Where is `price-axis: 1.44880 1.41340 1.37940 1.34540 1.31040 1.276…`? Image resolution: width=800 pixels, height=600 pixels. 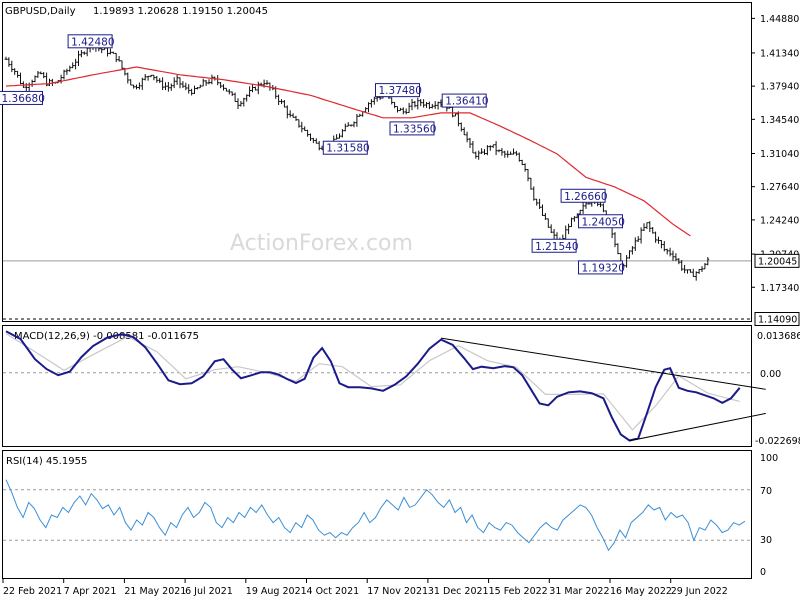
price-axis: 1.44880 1.41340 1.37940 1.34540 1.31040 1.276… is located at coordinates (775, 170).